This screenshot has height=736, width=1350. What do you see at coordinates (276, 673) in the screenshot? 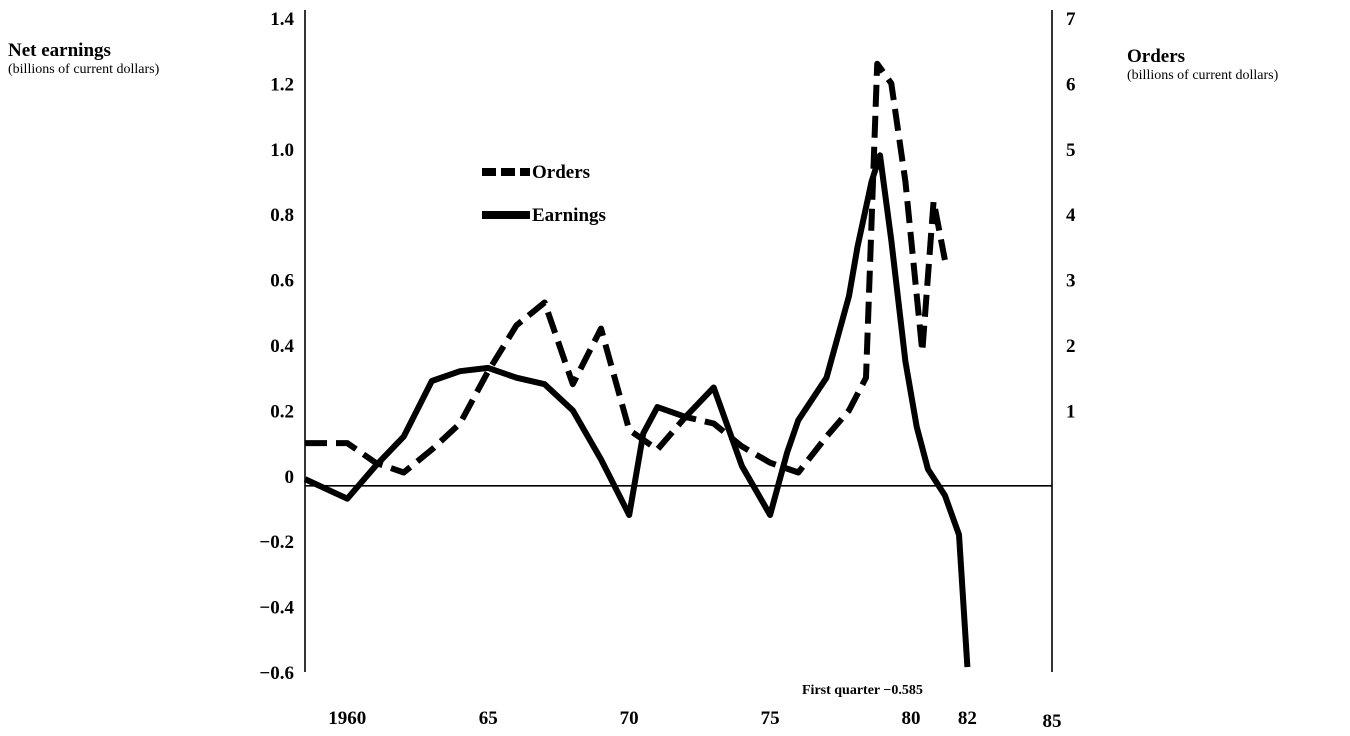
I see `left-tick-label: −0.6` at bounding box center [276, 673].